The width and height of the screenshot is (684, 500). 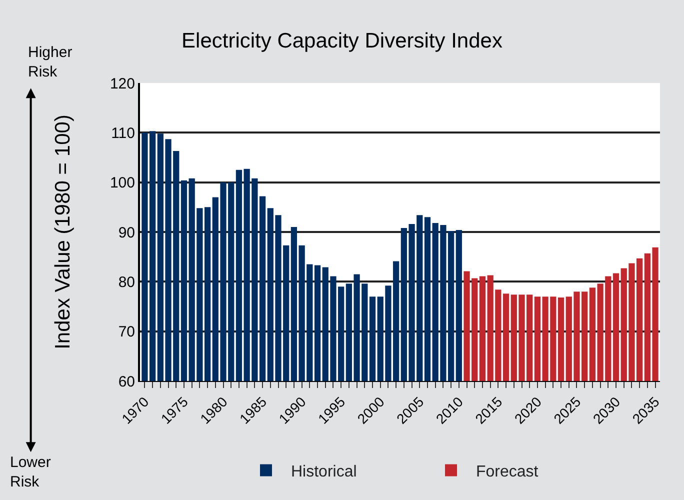 I want to click on y-tick-label: 60, so click(x=126, y=381).